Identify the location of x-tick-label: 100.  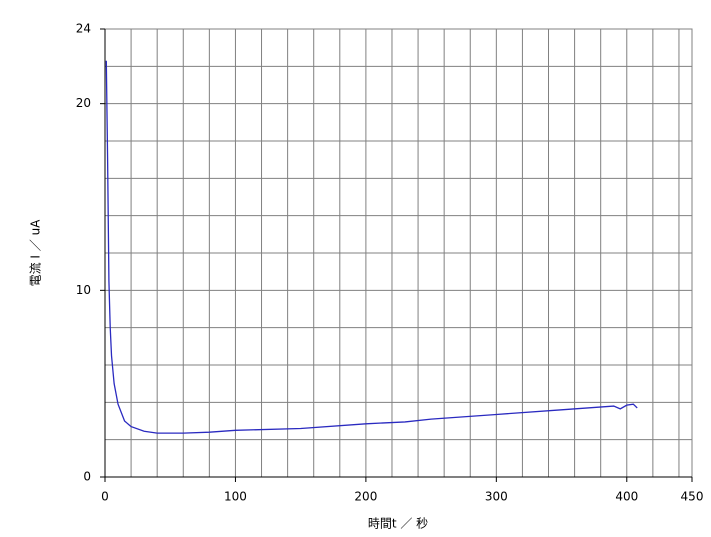
(235, 497).